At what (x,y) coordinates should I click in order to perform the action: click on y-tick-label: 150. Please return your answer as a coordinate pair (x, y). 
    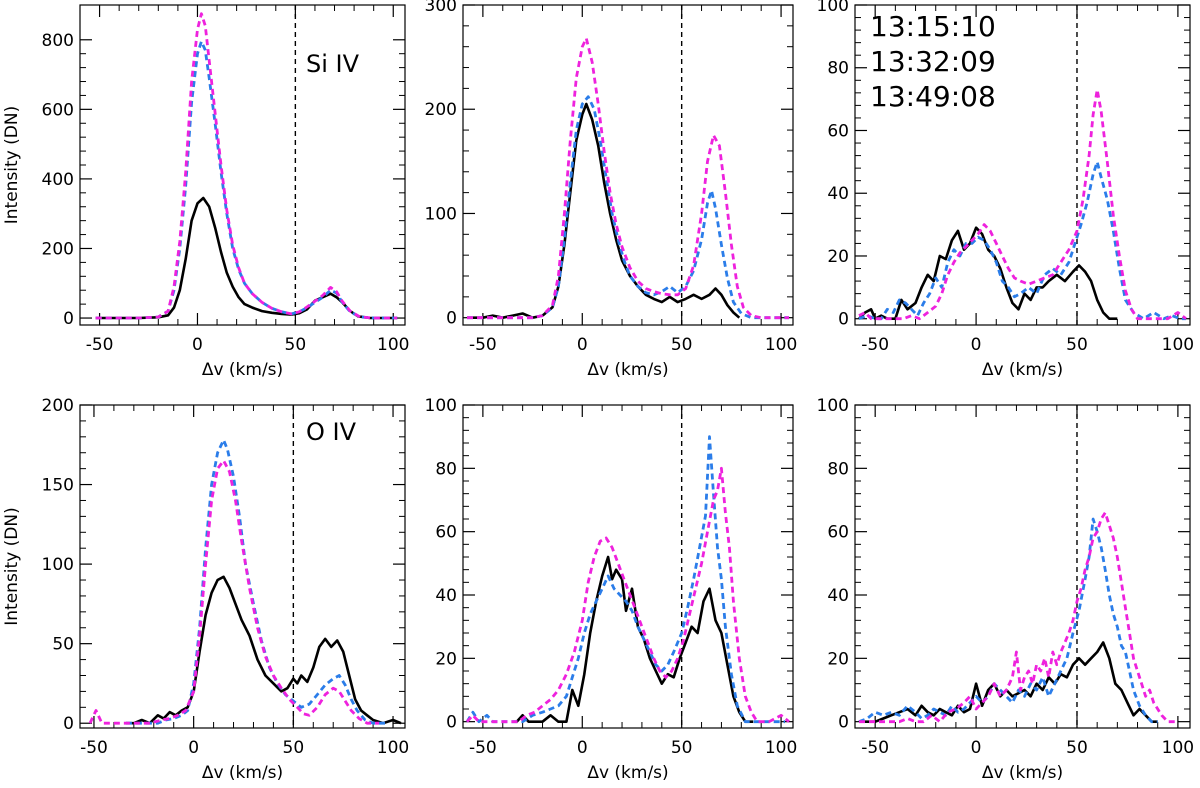
    Looking at the image, I should click on (58, 486).